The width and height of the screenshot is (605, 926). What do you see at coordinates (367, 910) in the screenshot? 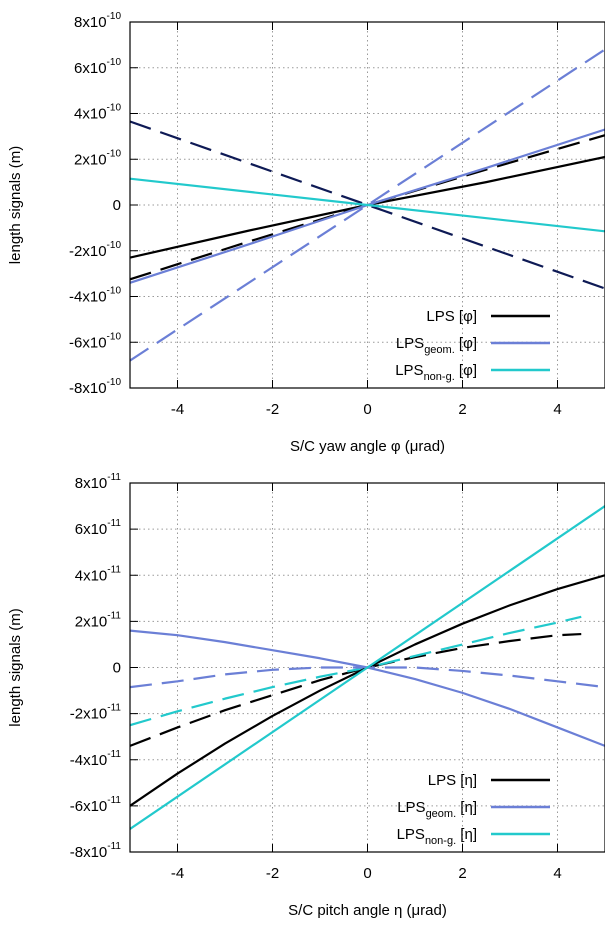
I see `x-axis-label: S/C pitch angle η (μrad)` at bounding box center [367, 910].